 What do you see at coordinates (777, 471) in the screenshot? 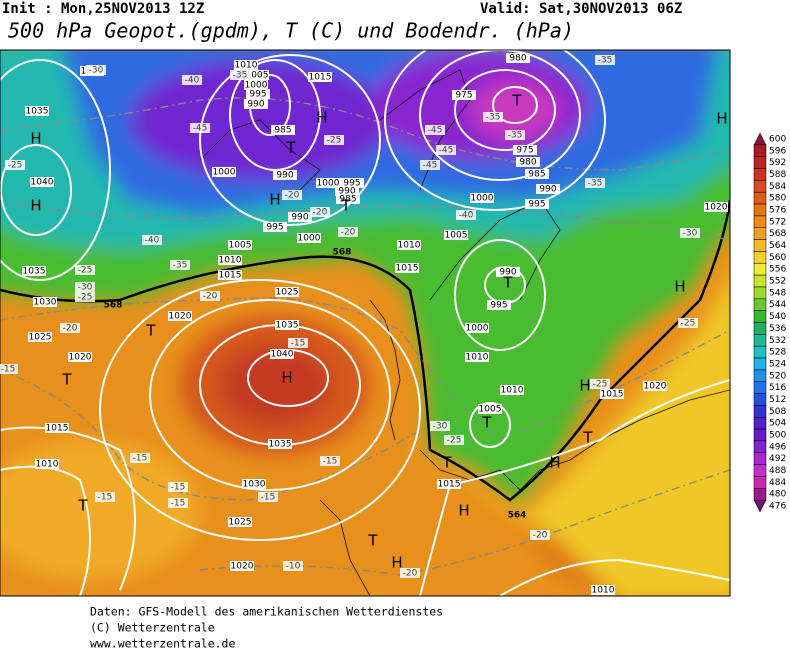
I see `colorbar-label: 488` at bounding box center [777, 471].